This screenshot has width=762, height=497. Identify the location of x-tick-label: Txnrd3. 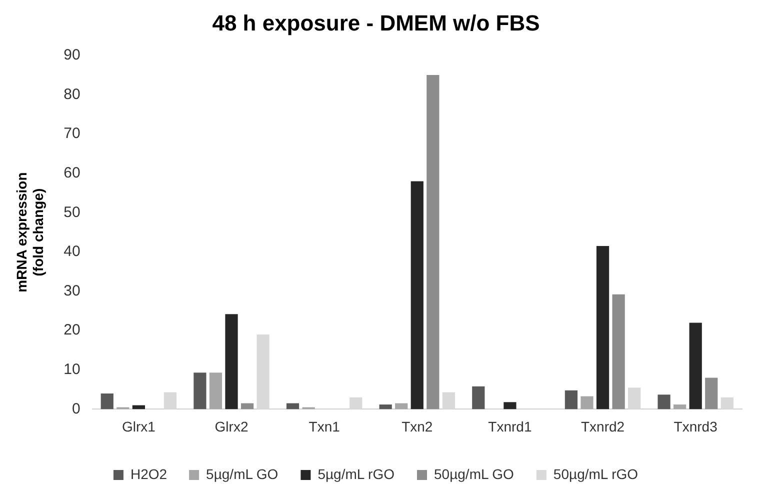
(696, 426).